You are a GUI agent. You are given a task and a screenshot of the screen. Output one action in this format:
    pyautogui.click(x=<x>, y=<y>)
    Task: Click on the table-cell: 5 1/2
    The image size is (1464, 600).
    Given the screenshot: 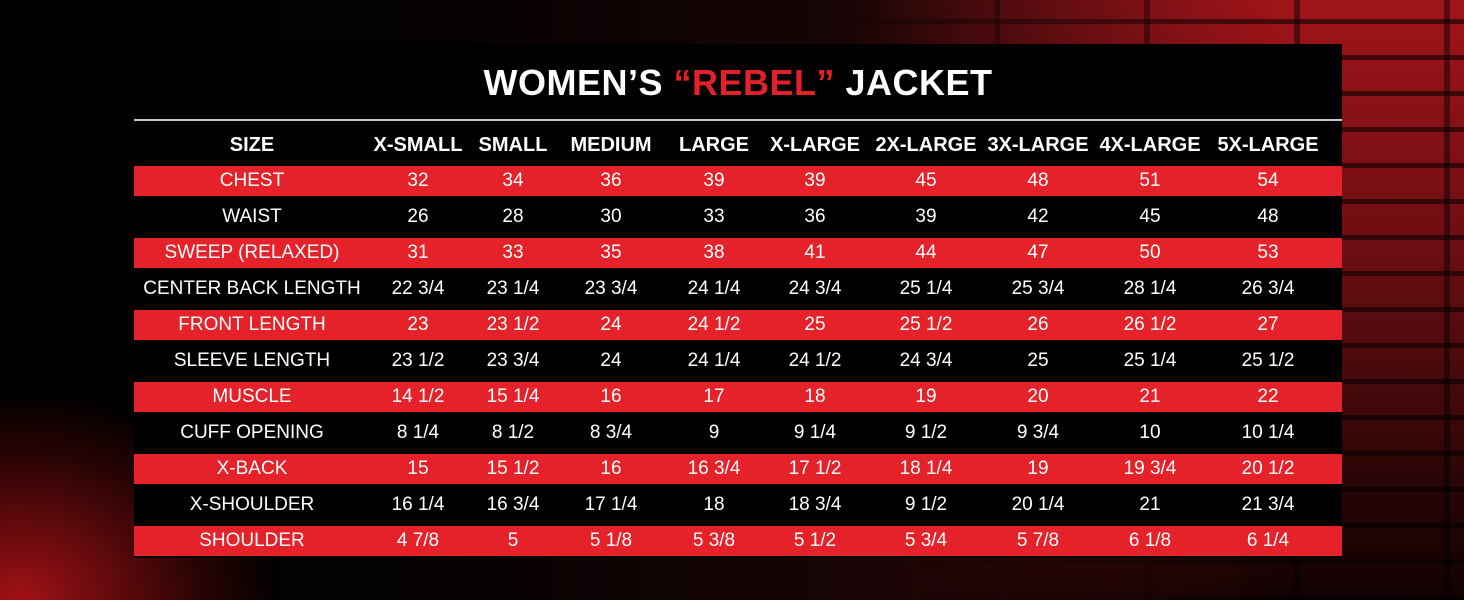 What is the action you would take?
    pyautogui.click(x=815, y=540)
    